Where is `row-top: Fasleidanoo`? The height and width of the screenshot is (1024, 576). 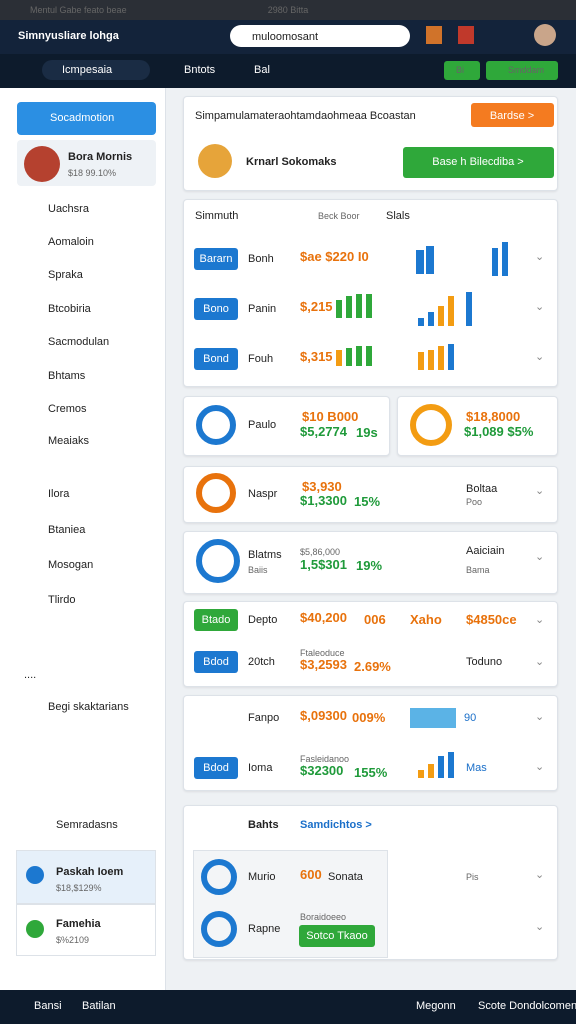
row-top: Fasleidanoo is located at coordinates (325, 759).